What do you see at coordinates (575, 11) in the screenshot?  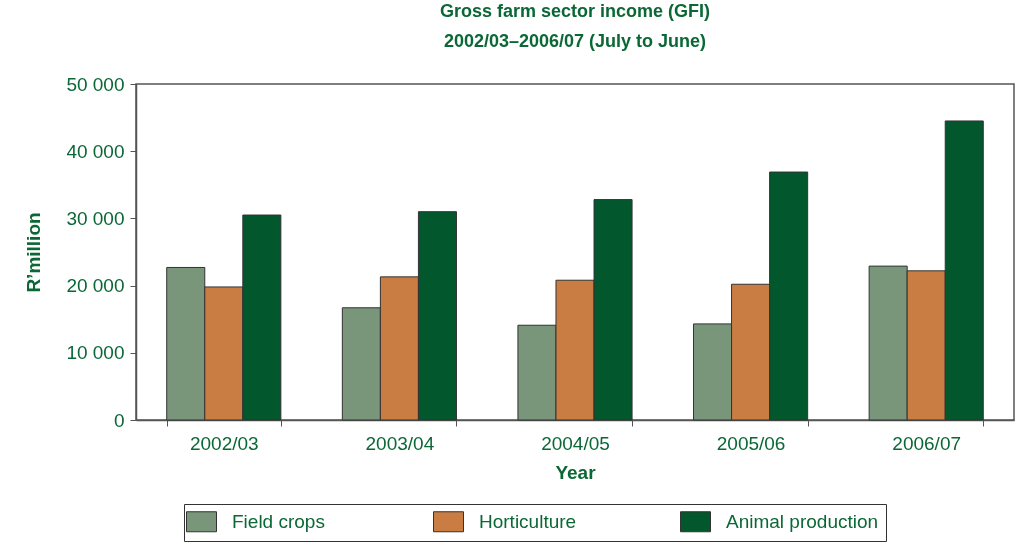 I see `chart-title: Gross farm sector income (GFI)` at bounding box center [575, 11].